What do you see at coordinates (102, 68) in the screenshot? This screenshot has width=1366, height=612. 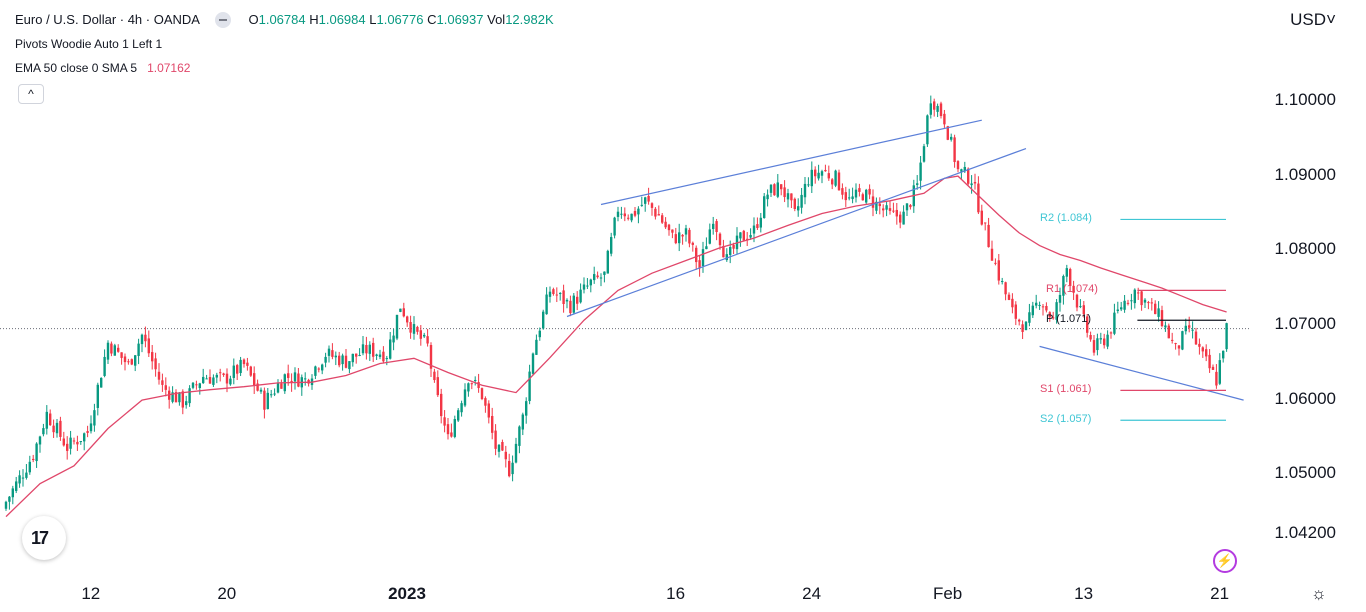 I see `ema-indicator-row: EMA 50 close 0 SMA 5 1.07162` at bounding box center [102, 68].